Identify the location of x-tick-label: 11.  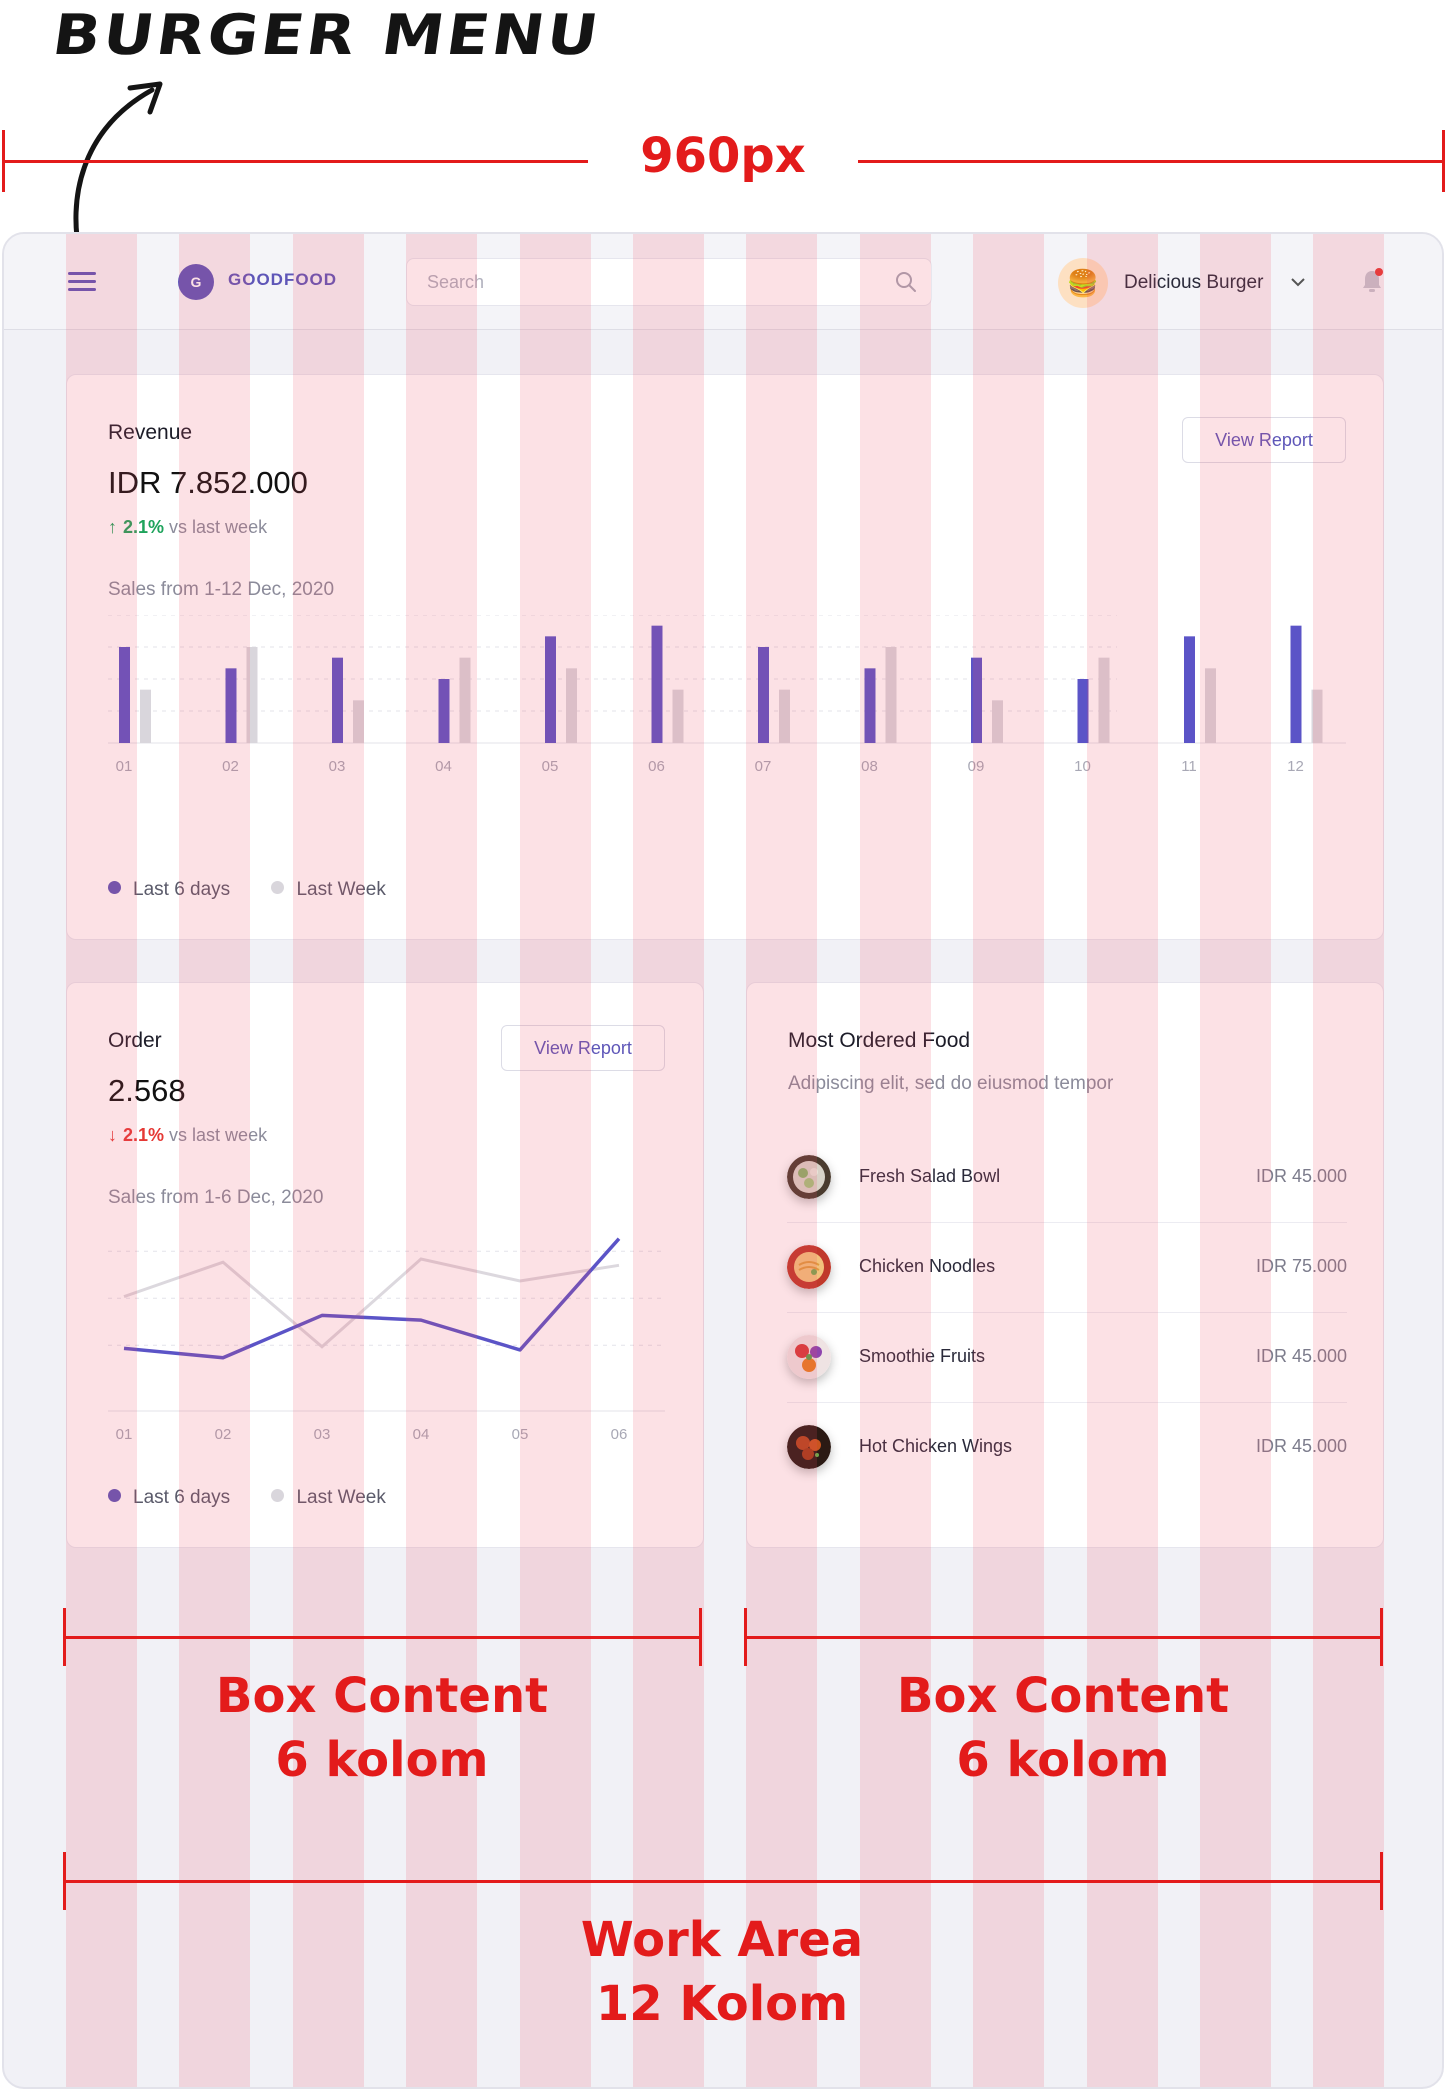
(1189, 766).